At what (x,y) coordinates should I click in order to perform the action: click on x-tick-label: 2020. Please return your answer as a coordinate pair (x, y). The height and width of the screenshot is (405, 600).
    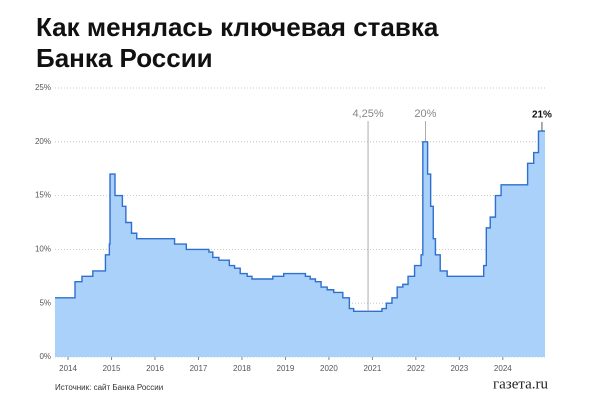
    Looking at the image, I should click on (329, 368).